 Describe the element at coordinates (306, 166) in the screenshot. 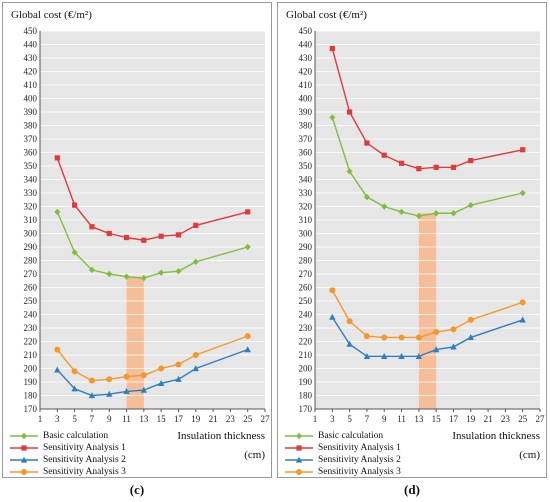

I see `y-tick-label: 350` at that location.